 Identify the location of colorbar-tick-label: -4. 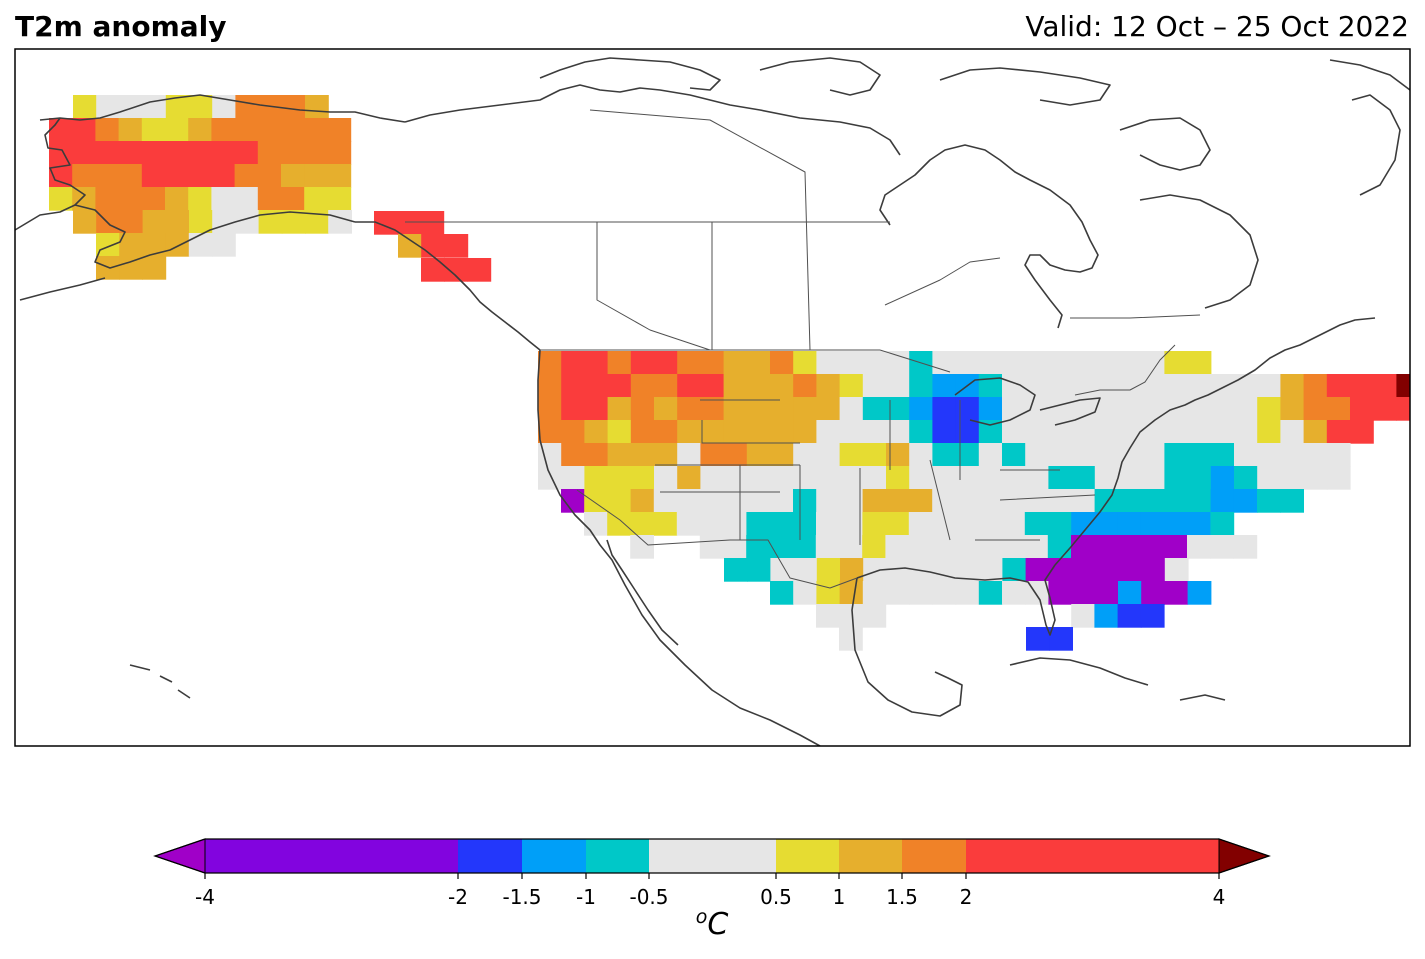
(205, 897).